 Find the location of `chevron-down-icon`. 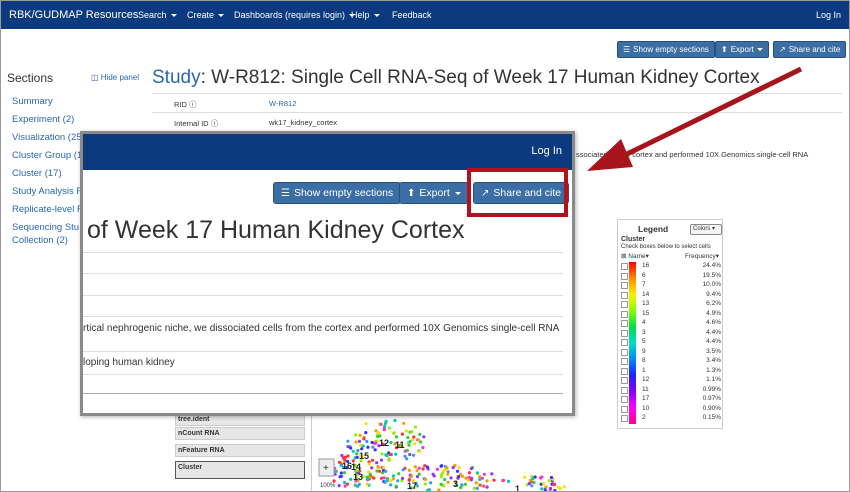

chevron-down-icon is located at coordinates (759, 50).